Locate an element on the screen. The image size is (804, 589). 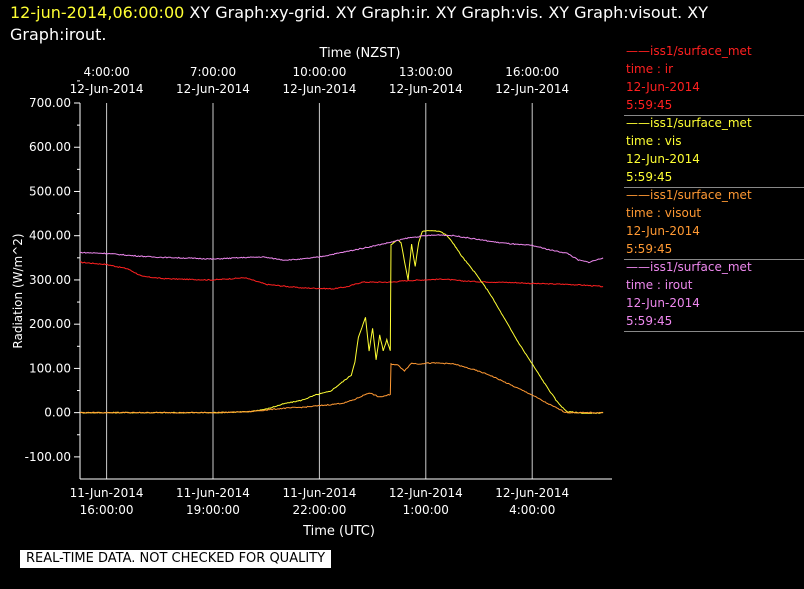
top-tick-label-time: 7:00:00 is located at coordinates (213, 72).